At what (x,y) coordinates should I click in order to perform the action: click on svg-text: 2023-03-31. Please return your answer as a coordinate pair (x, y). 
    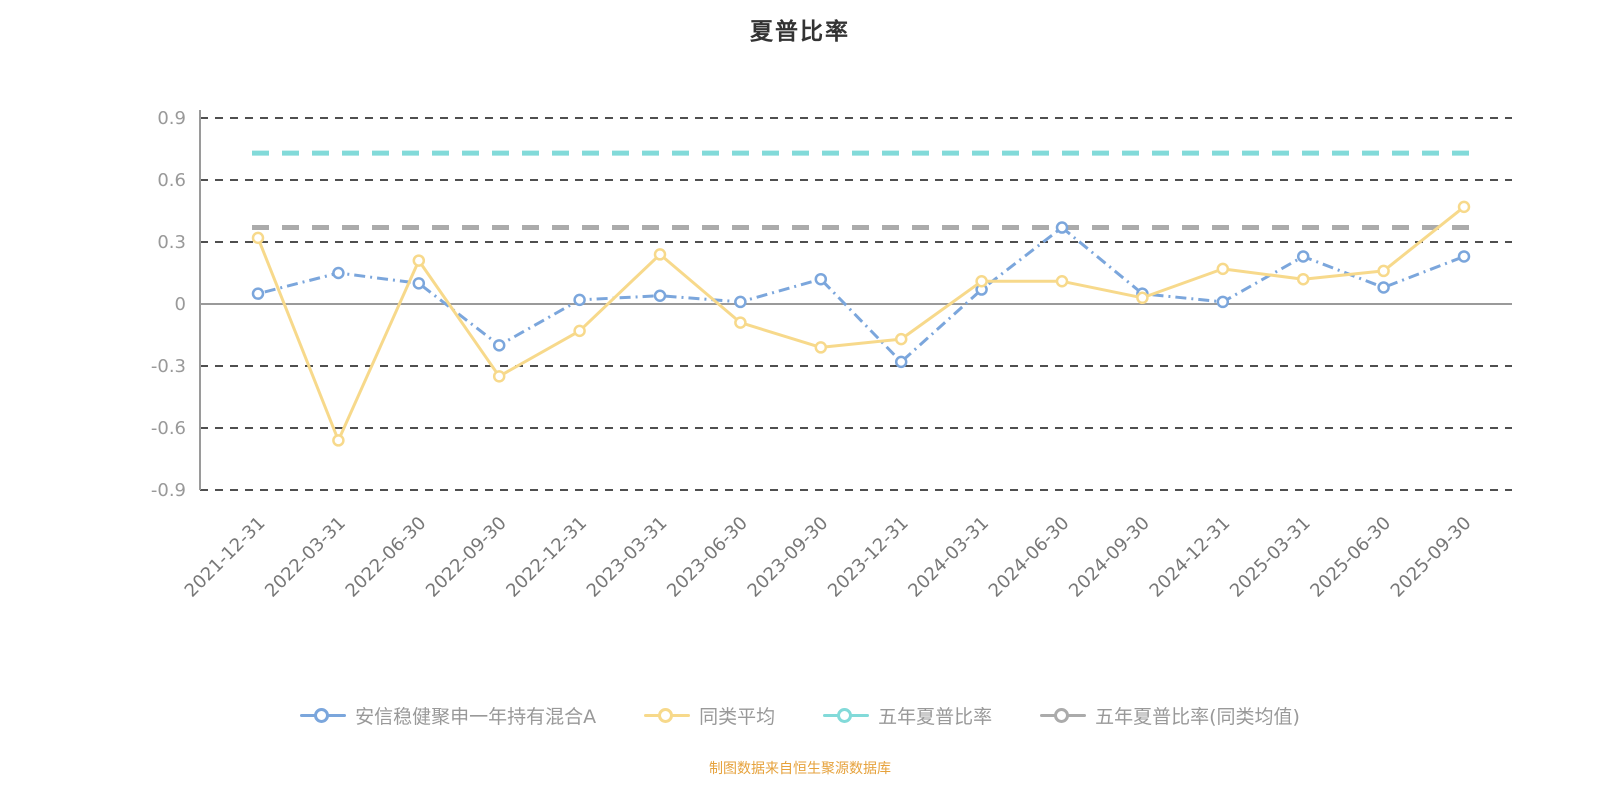
    Looking at the image, I should click on (627, 557).